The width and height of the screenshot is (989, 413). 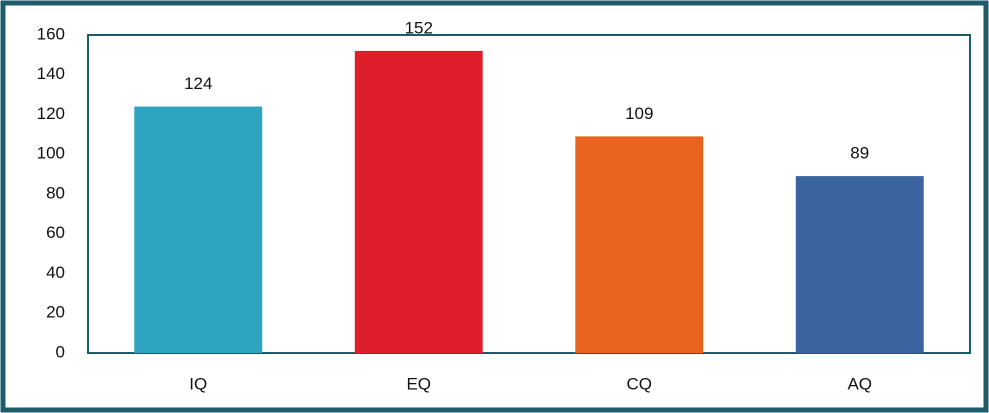 What do you see at coordinates (859, 153) in the screenshot?
I see `value-label: 89` at bounding box center [859, 153].